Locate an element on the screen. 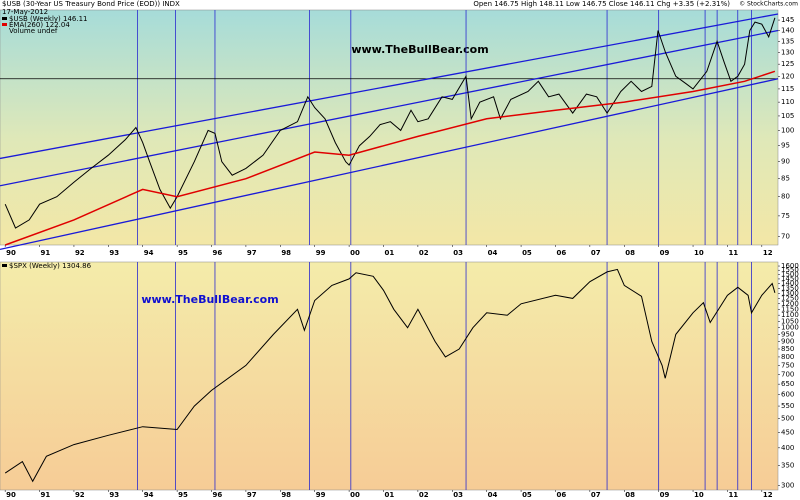  y-tick-label: 135 is located at coordinates (787, 41).